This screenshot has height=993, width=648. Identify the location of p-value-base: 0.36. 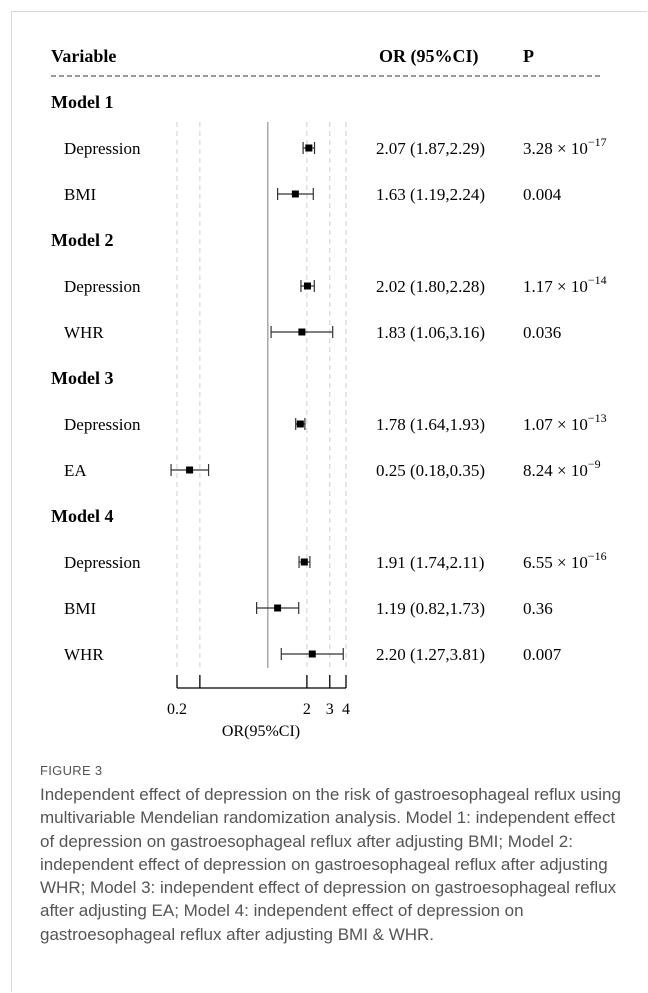
(538, 608).